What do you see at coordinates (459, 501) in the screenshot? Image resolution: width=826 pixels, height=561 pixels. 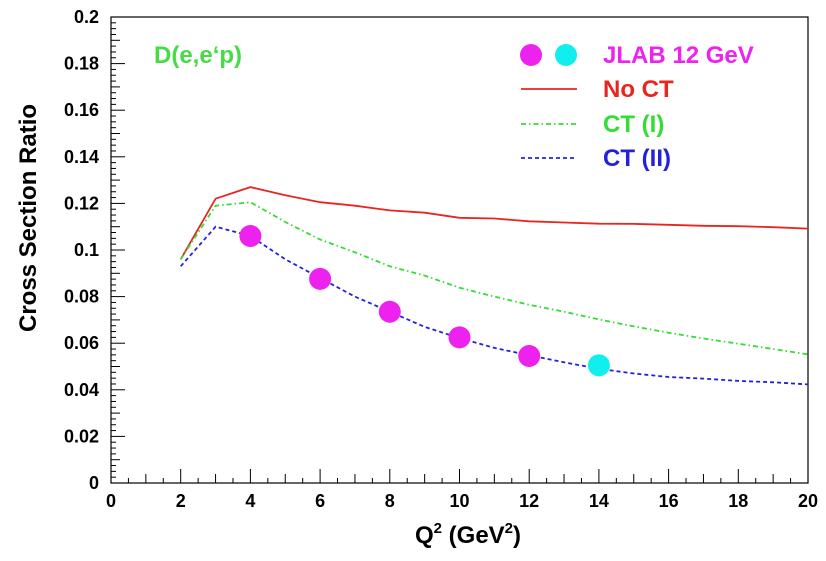 I see `x-tick-label: 10` at bounding box center [459, 501].